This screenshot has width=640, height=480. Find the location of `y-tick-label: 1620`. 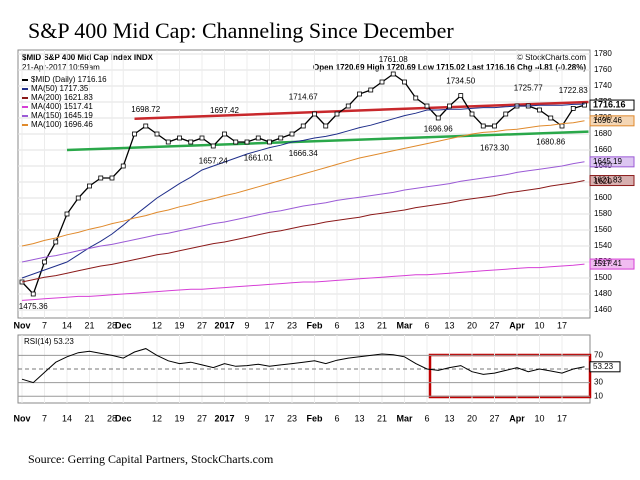

y-tick-label: 1620 is located at coordinates (603, 181).